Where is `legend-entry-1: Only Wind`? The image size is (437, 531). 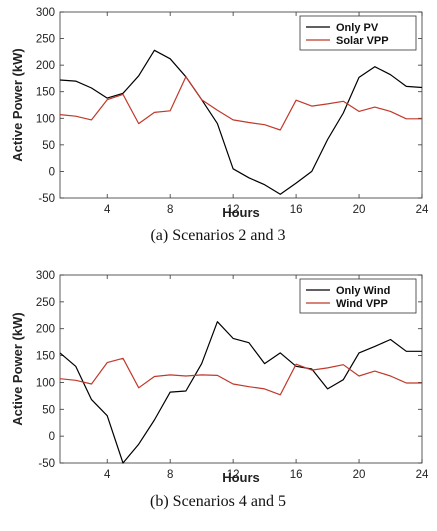
legend-entry-1: Only Wind is located at coordinates (363, 291).